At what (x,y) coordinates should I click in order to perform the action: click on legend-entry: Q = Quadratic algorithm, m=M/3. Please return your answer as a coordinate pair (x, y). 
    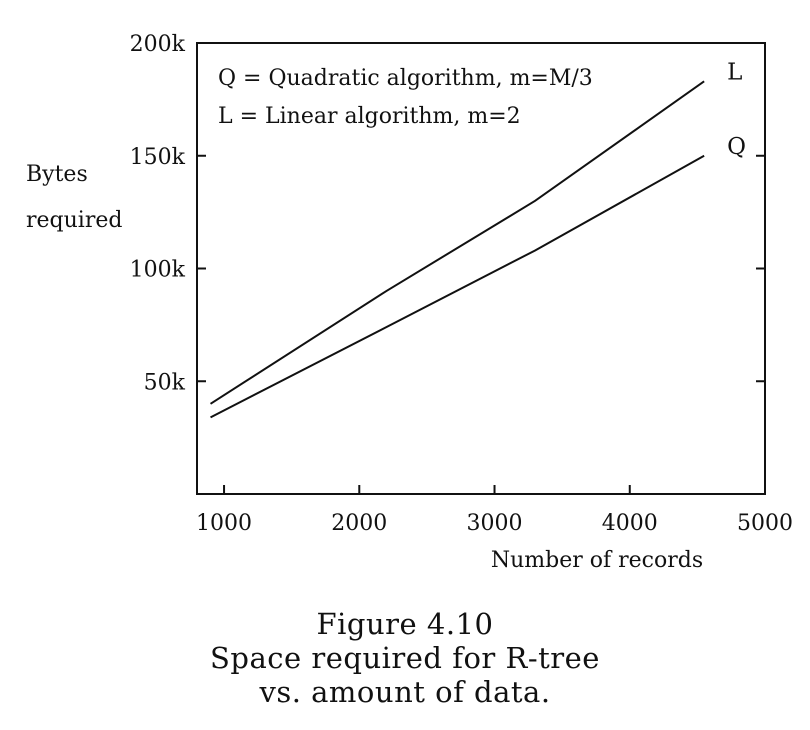
    Looking at the image, I should click on (405, 78).